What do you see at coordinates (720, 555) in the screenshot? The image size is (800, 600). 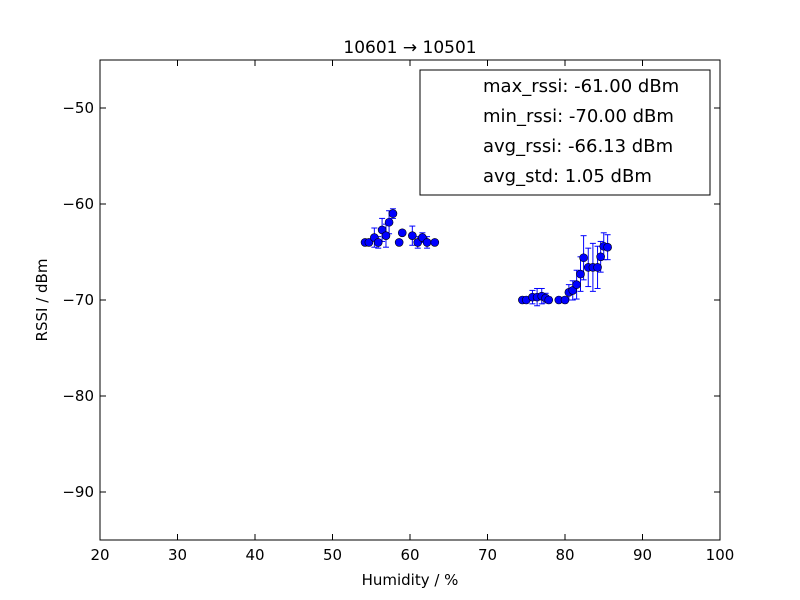 I see `x-tick-label: 100` at bounding box center [720, 555].